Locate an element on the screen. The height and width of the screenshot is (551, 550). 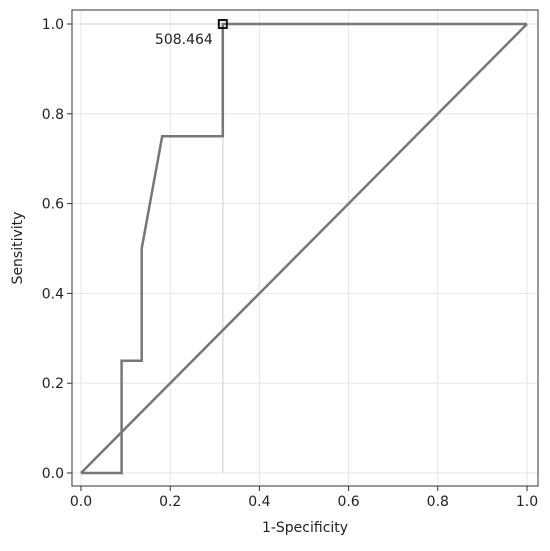
y-tick-label-5: 1.0 is located at coordinates (53, 25).